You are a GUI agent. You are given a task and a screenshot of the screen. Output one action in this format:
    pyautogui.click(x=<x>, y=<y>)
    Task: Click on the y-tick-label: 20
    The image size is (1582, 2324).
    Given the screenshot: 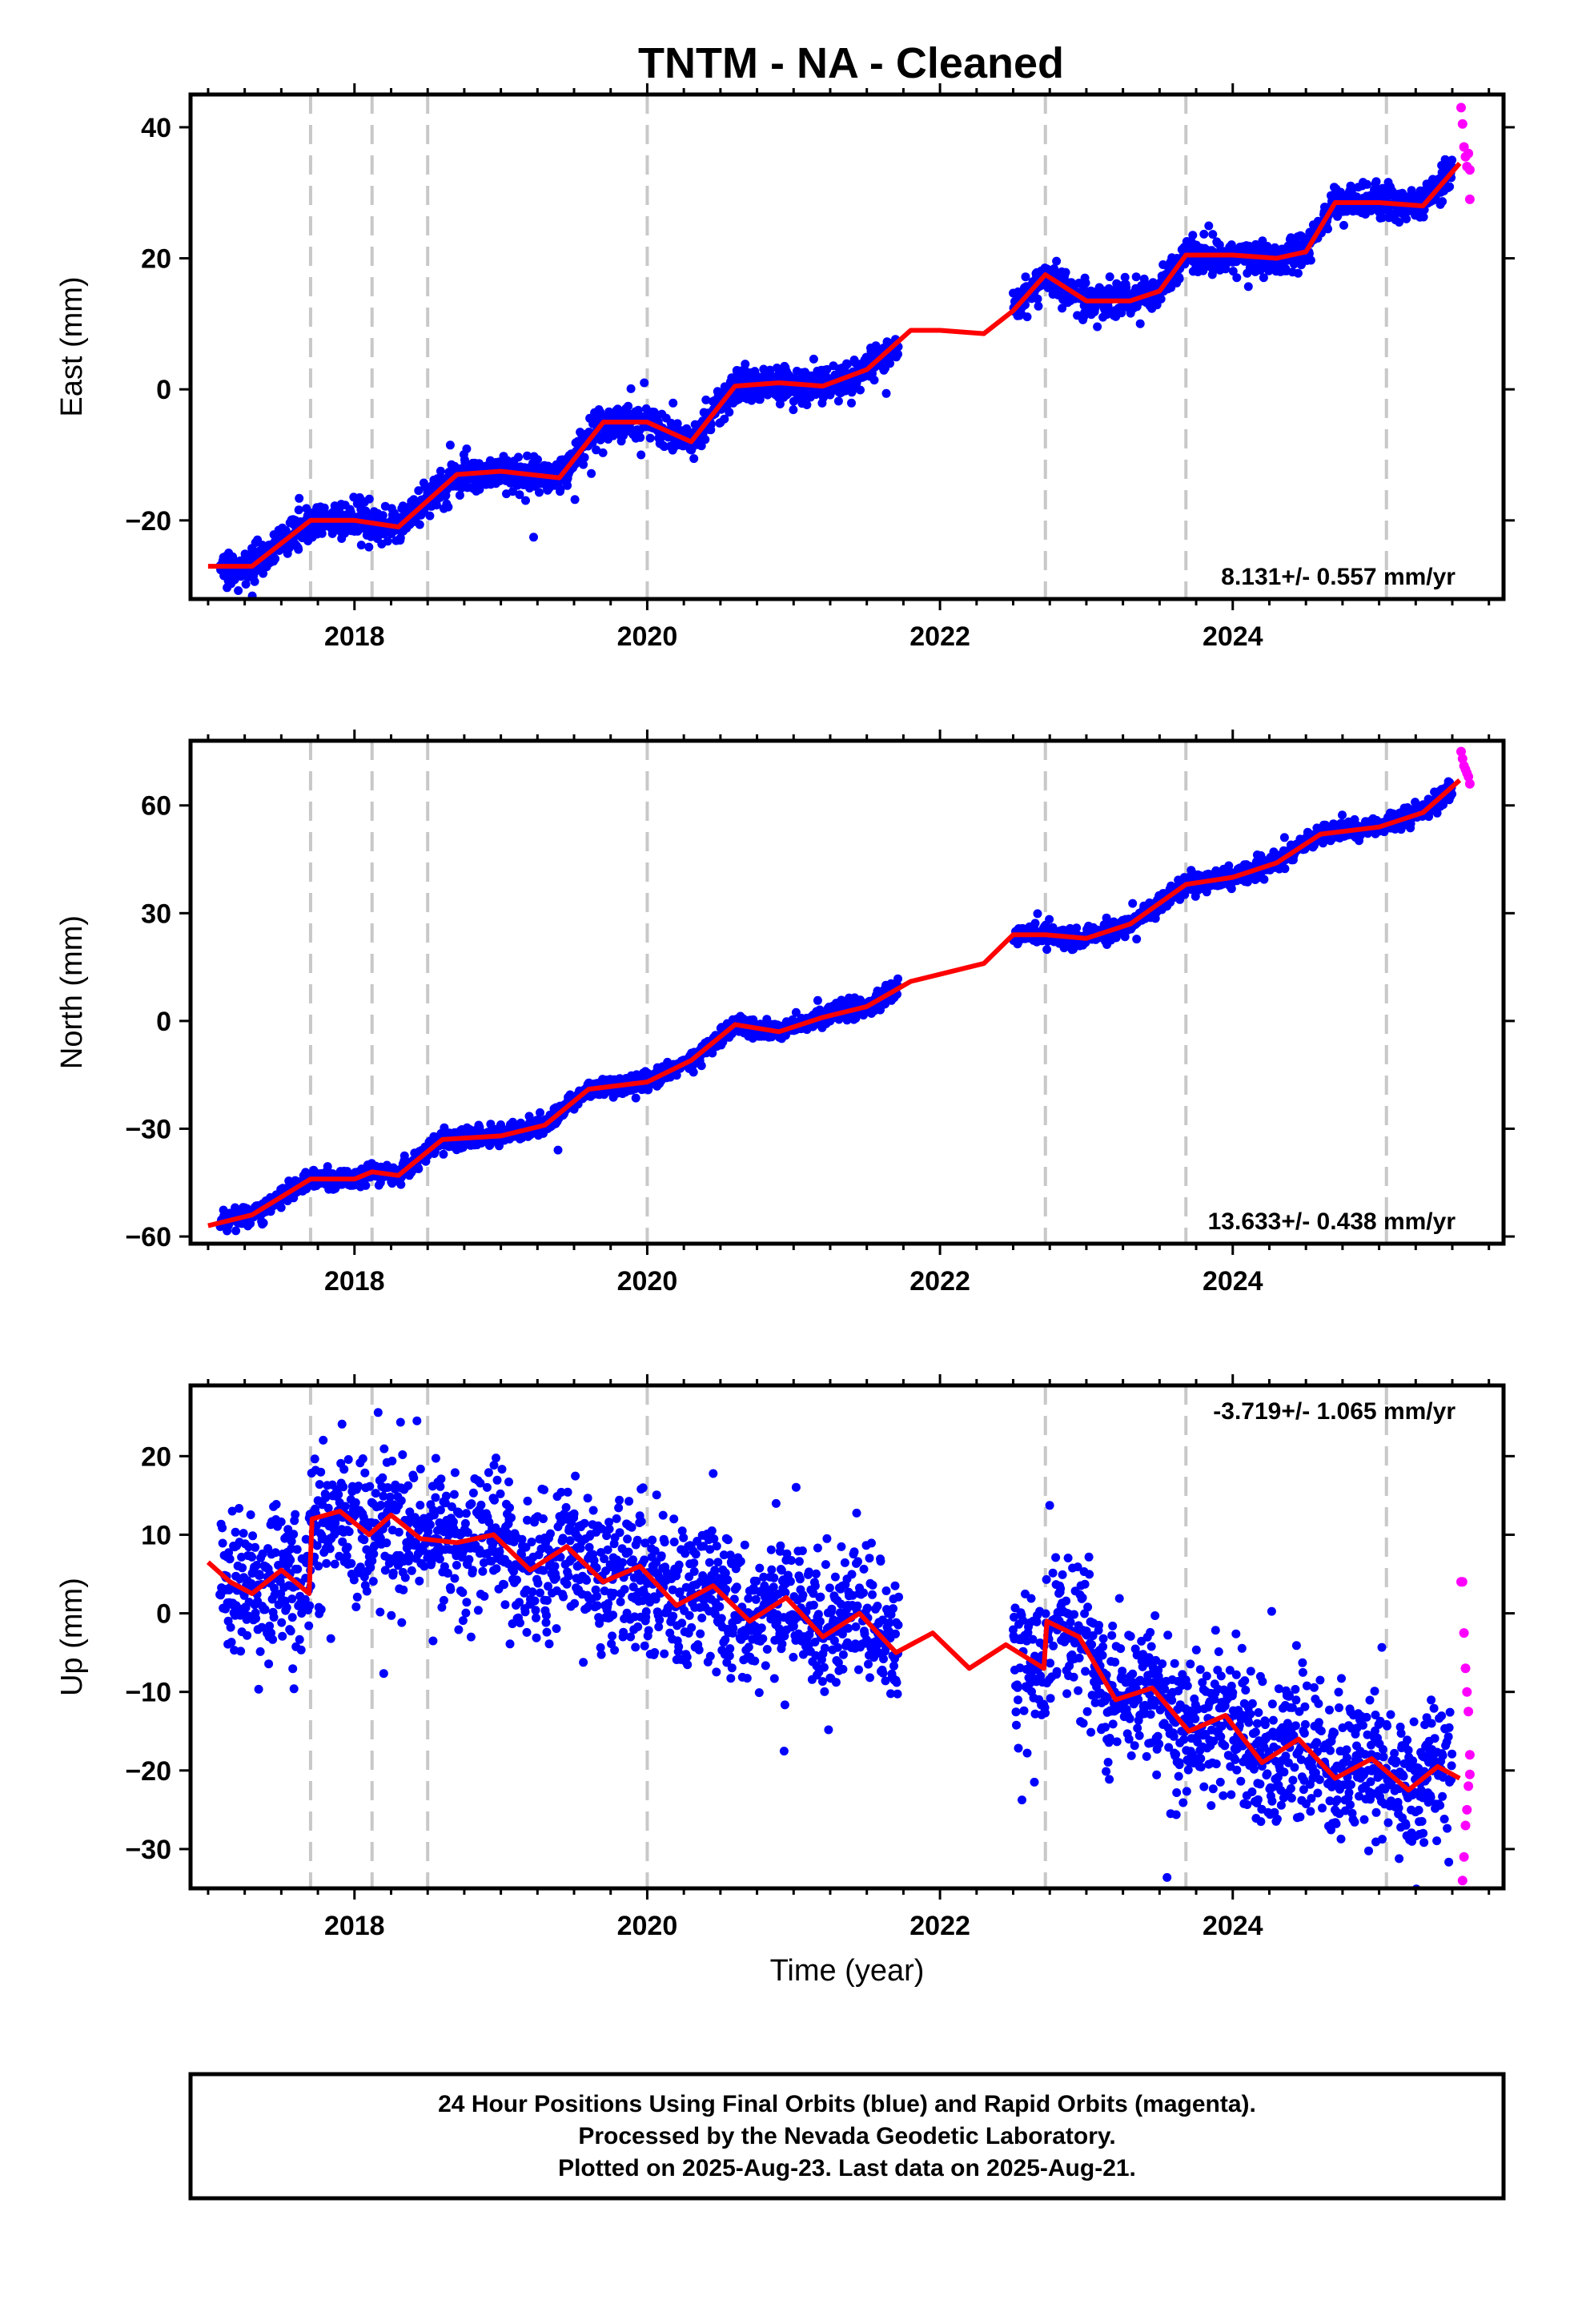 What is the action you would take?
    pyautogui.click(x=156, y=259)
    